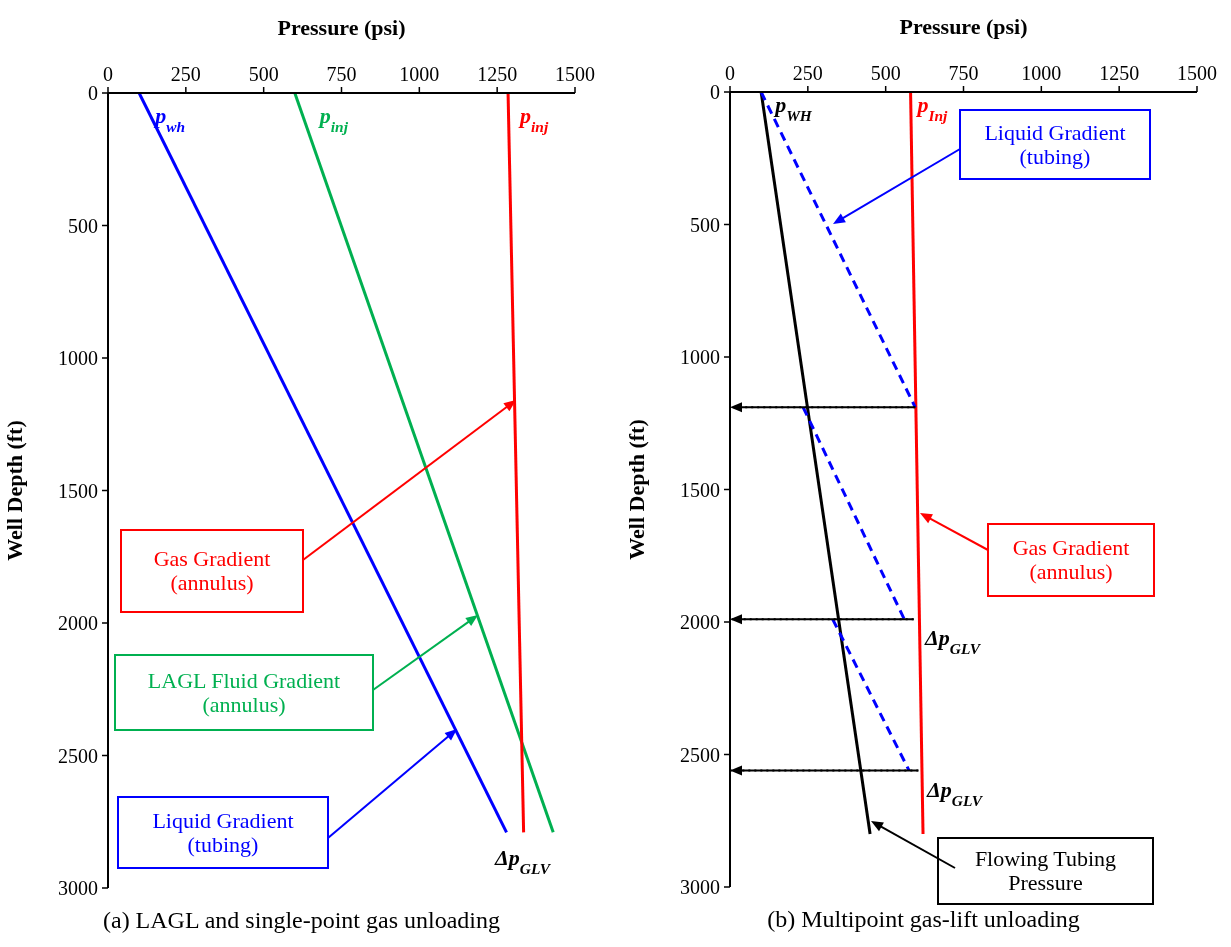 The width and height of the screenshot is (1231, 947). What do you see at coordinates (301, 920) in the screenshot?
I see `text: (a) LAGL and single-point gas unloading` at bounding box center [301, 920].